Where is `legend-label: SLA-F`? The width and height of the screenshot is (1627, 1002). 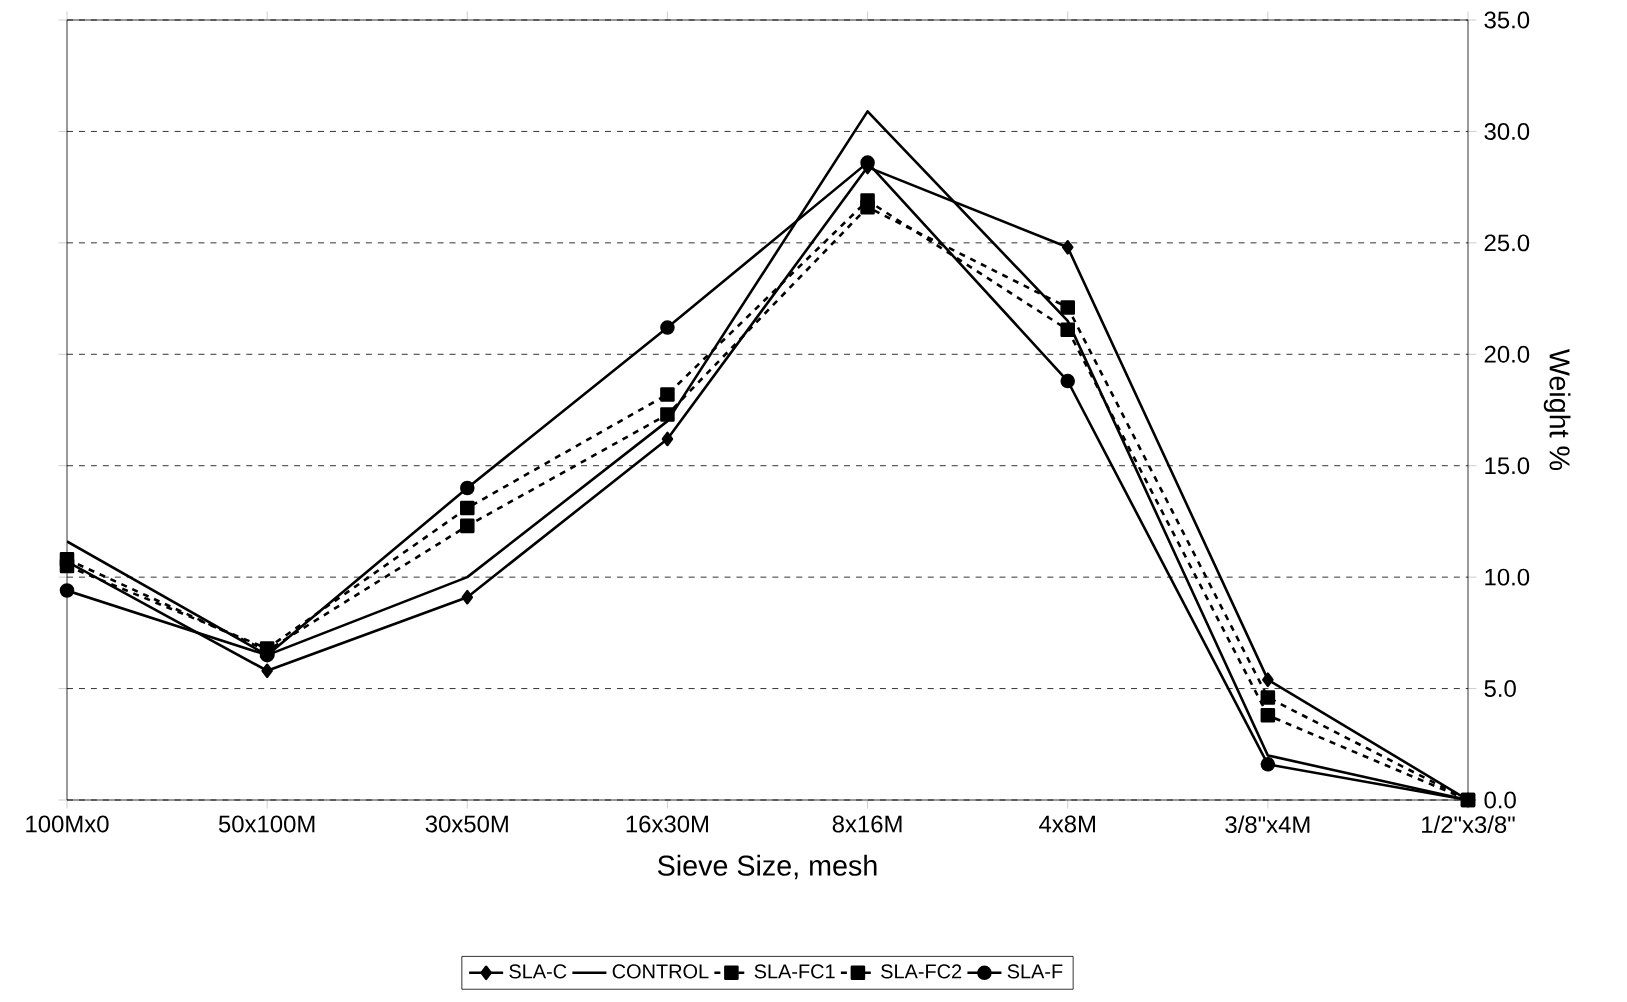
legend-label: SLA-F is located at coordinates (1035, 971).